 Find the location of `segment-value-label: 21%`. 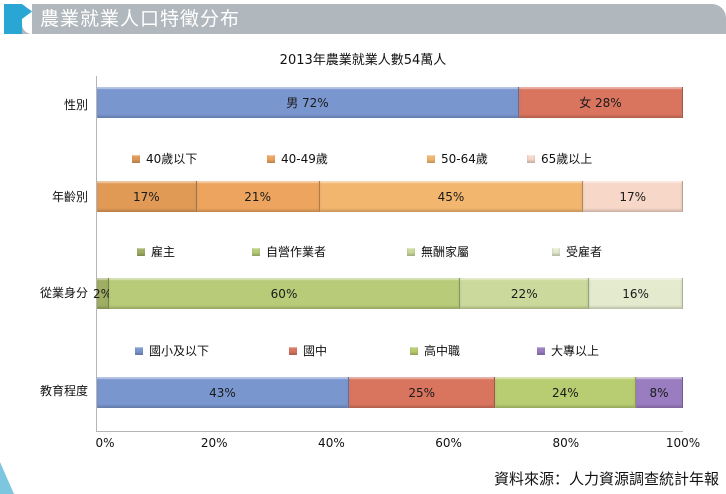

segment-value-label: 21% is located at coordinates (257, 196).